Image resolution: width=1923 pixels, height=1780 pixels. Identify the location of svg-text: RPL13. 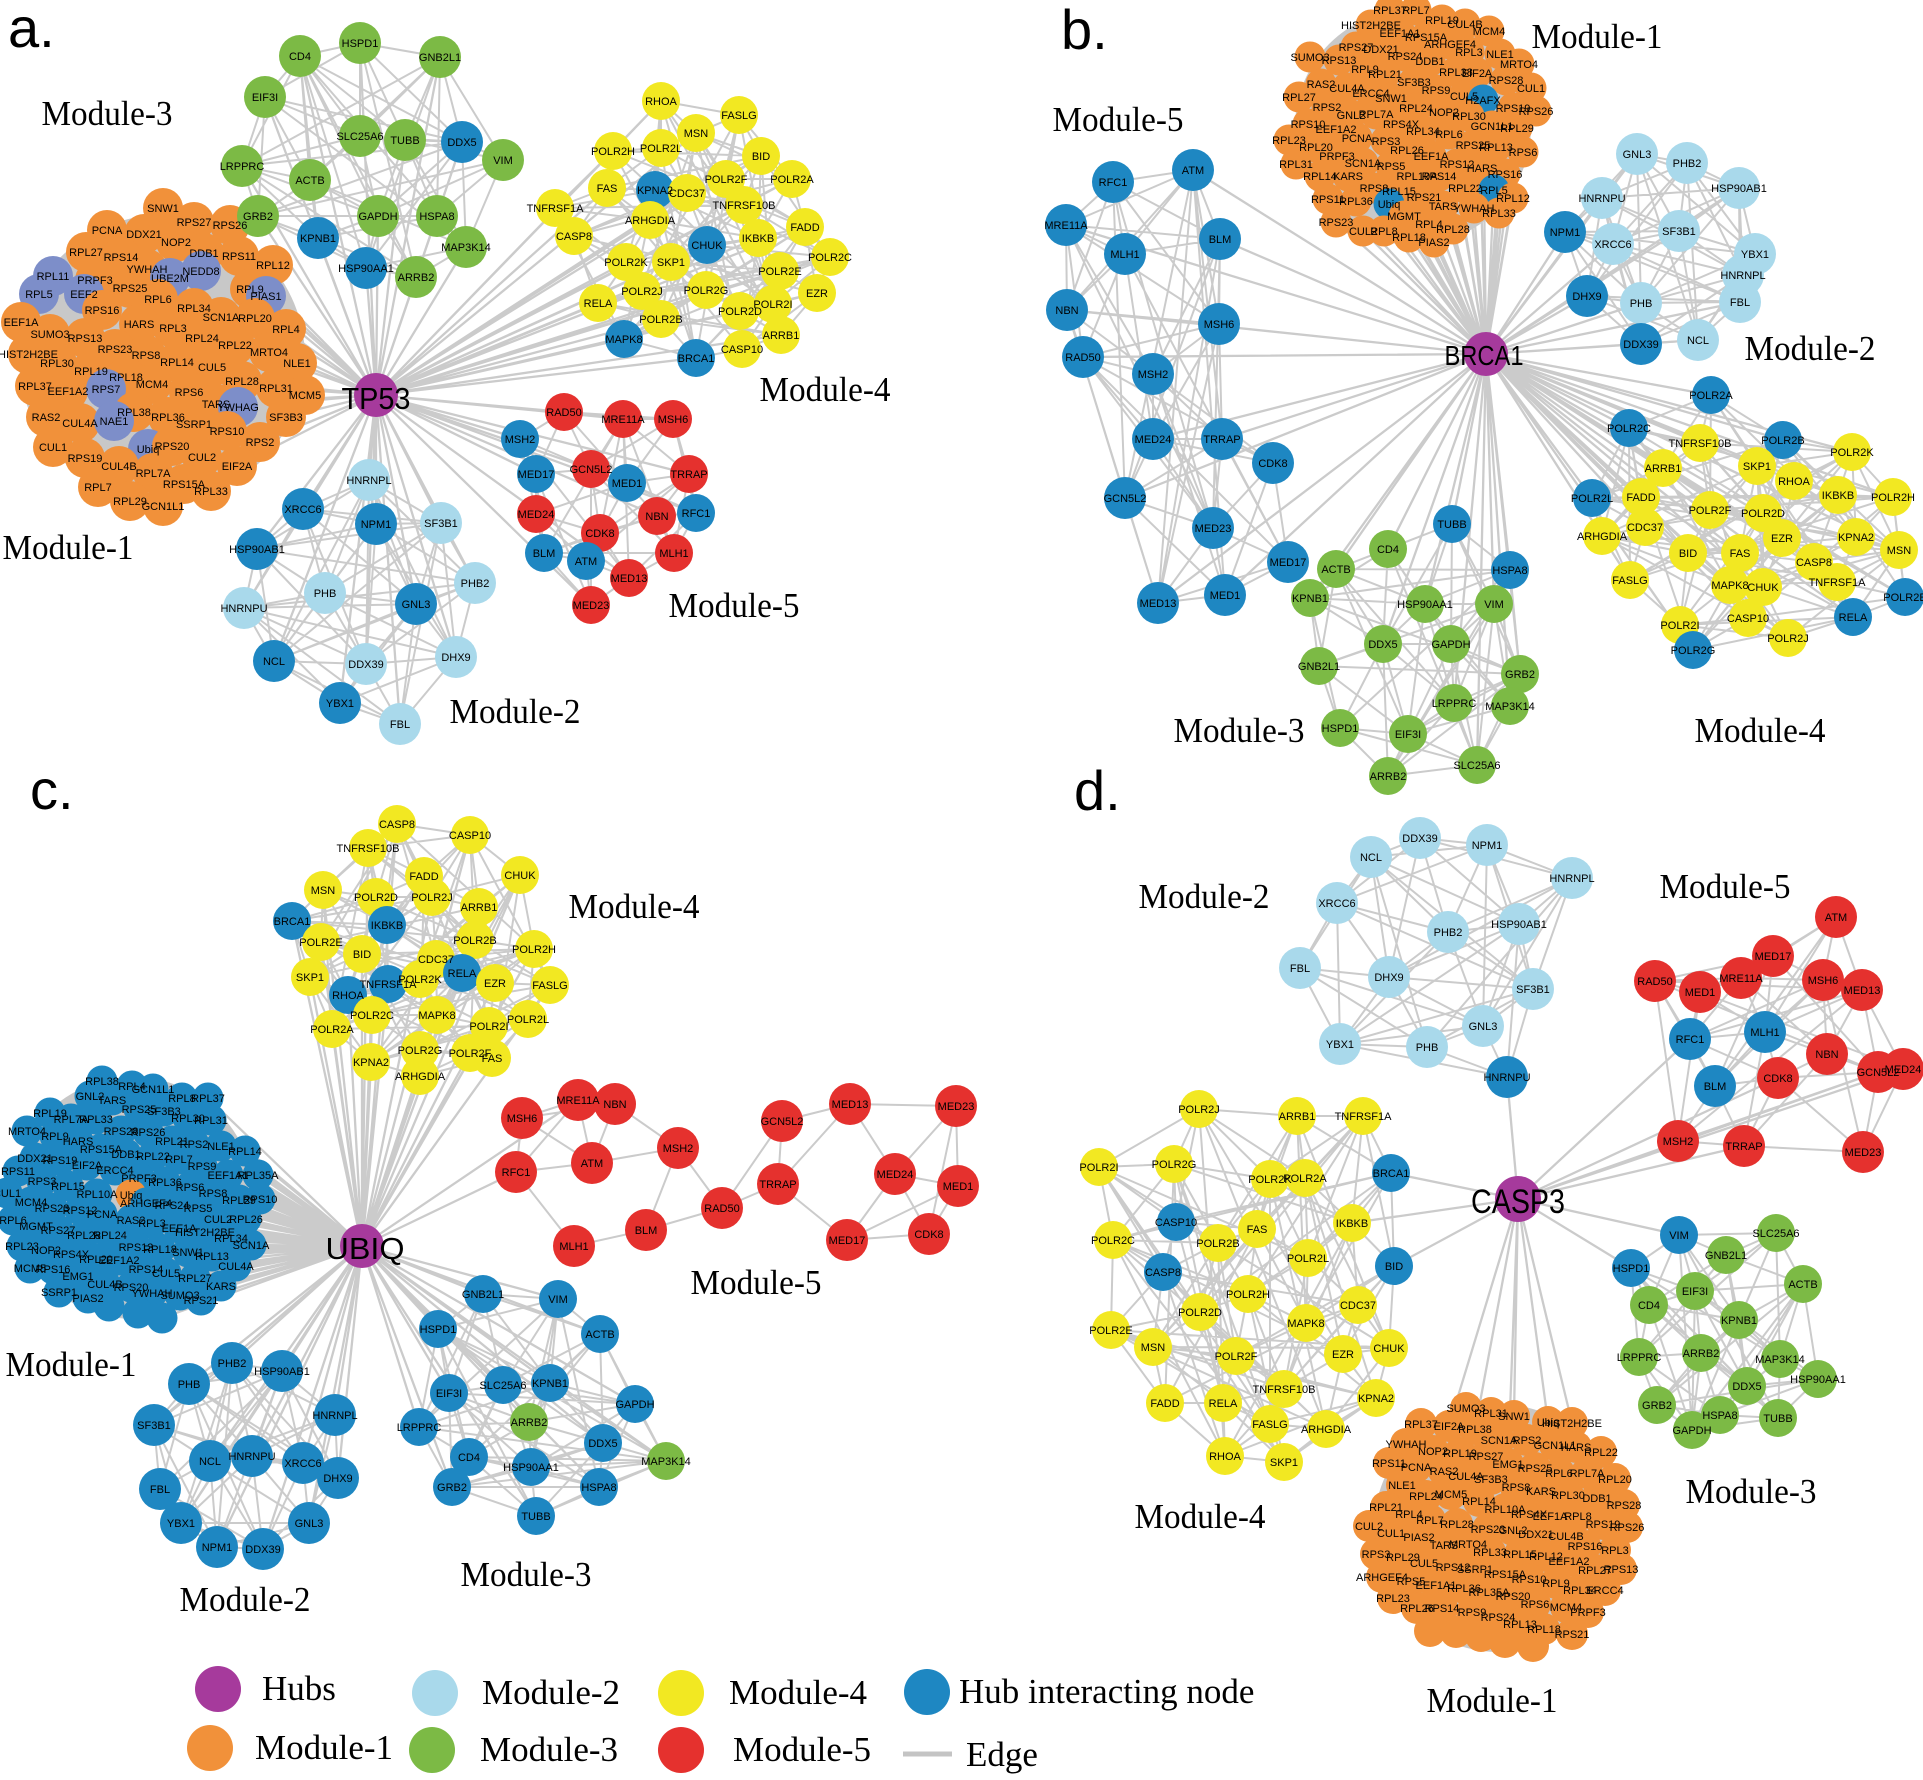
(212, 1257).